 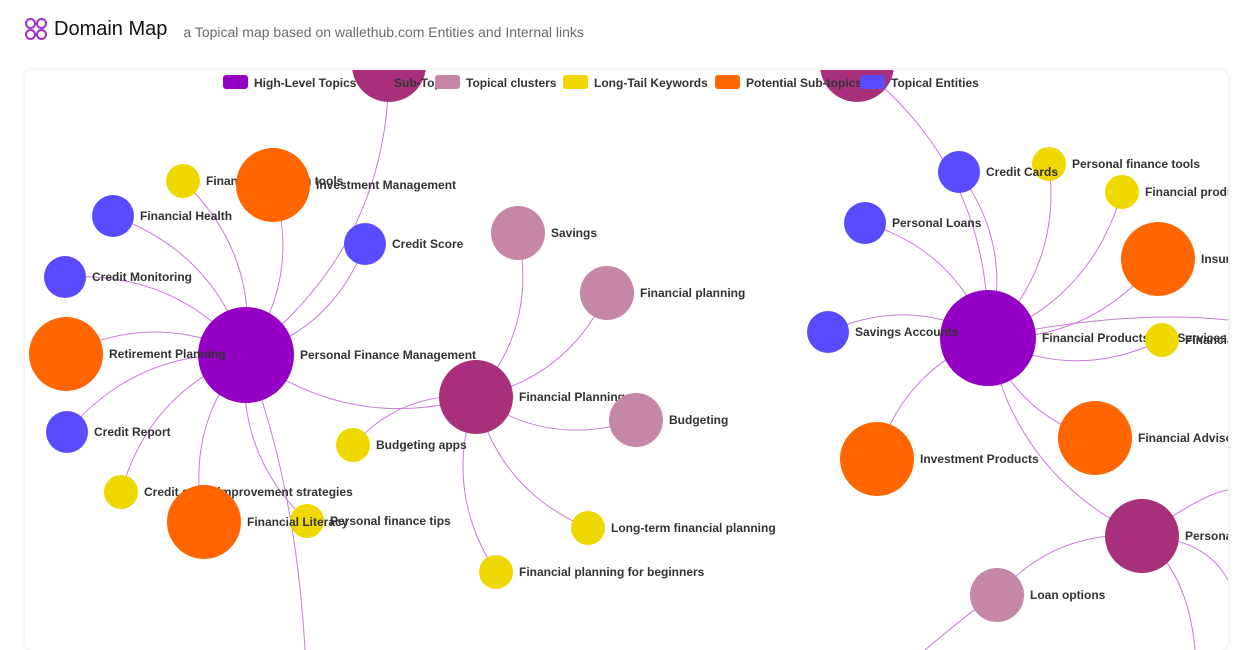 I want to click on graph-node: Savings Accounts, so click(x=883, y=332).